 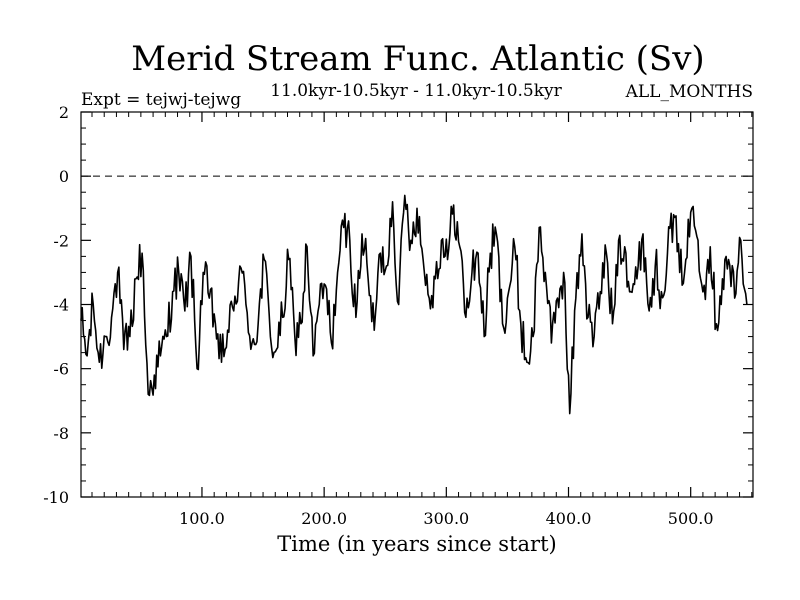 I want to click on experiment-label: Expt = tejwj-tejwg, so click(x=161, y=100).